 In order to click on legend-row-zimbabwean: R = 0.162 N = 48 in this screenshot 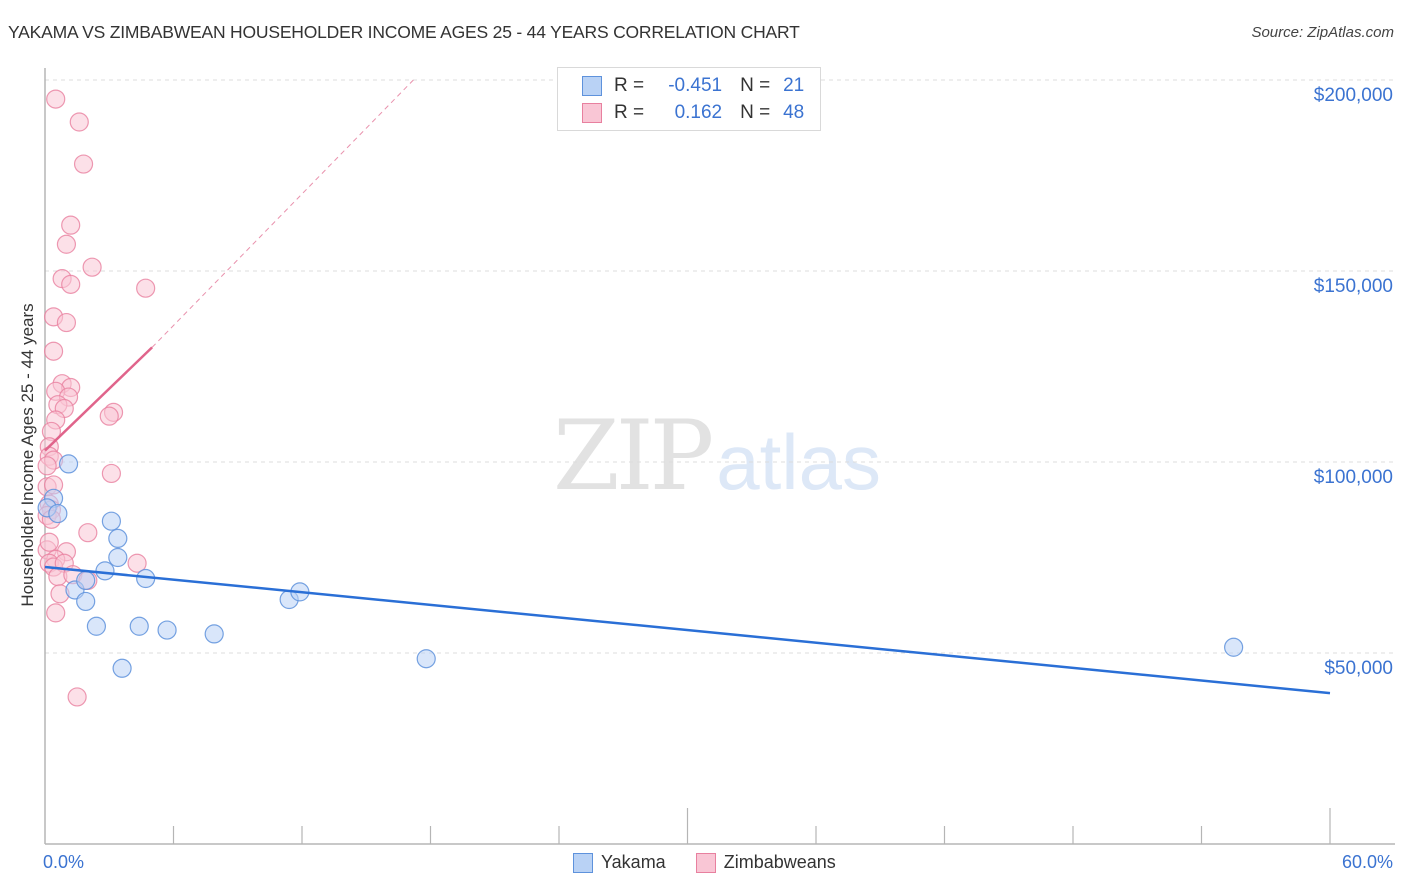, I will do `click(693, 113)`.